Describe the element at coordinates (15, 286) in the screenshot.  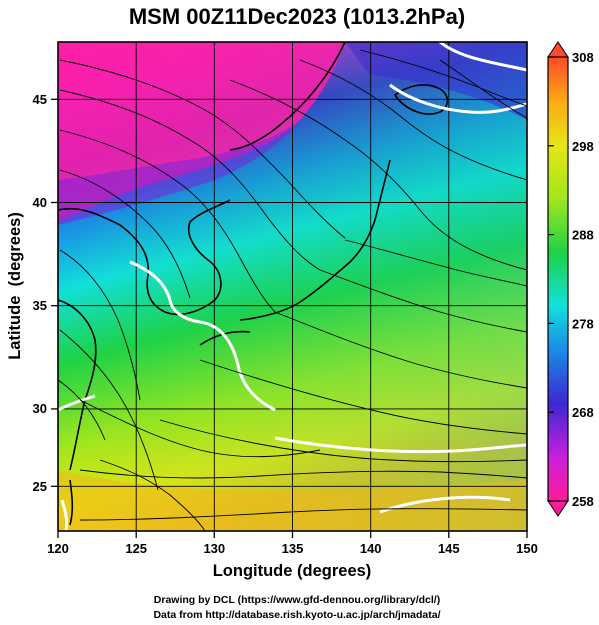
I see `y-axis-label: Latitude (degrees)` at that location.